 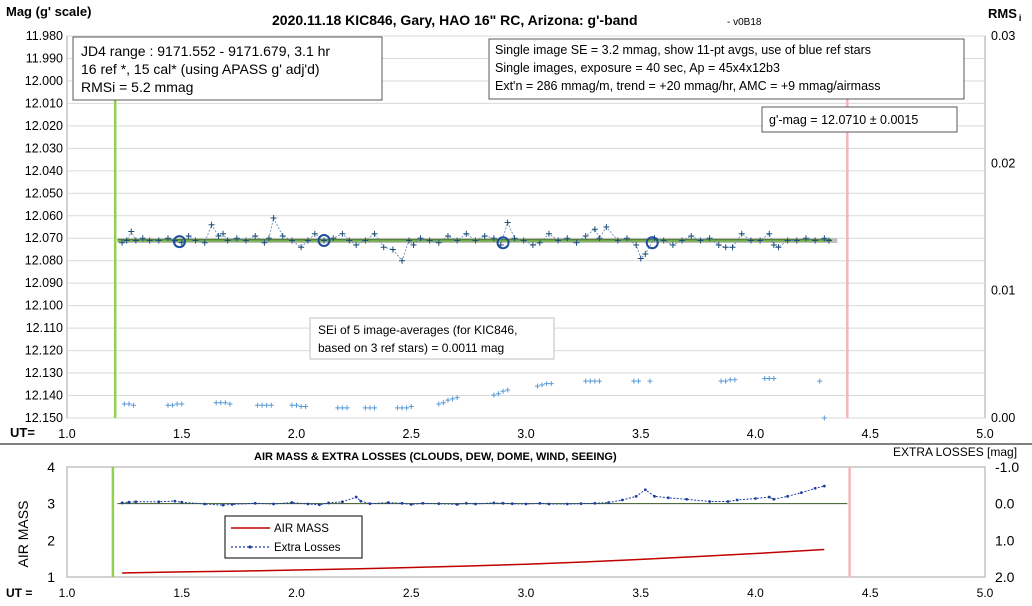 I want to click on gmag-text: g'-mag = 12.0710 ± 0.0015, so click(x=843, y=120).